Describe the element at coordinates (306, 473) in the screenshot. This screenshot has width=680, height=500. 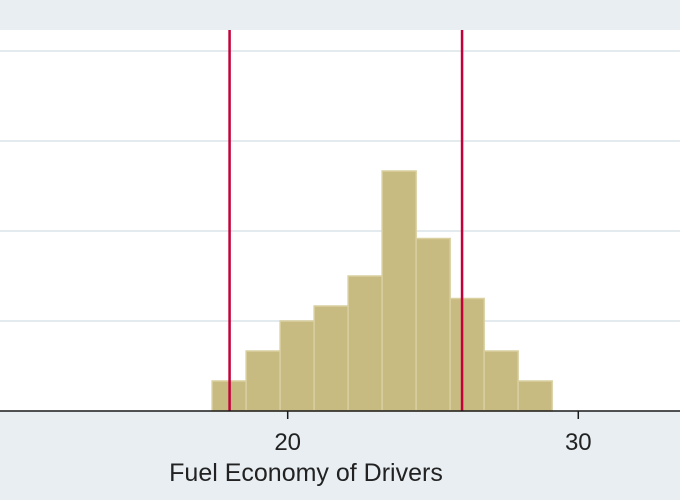
I see `x-axis-label: Fuel Economy of Drivers` at that location.